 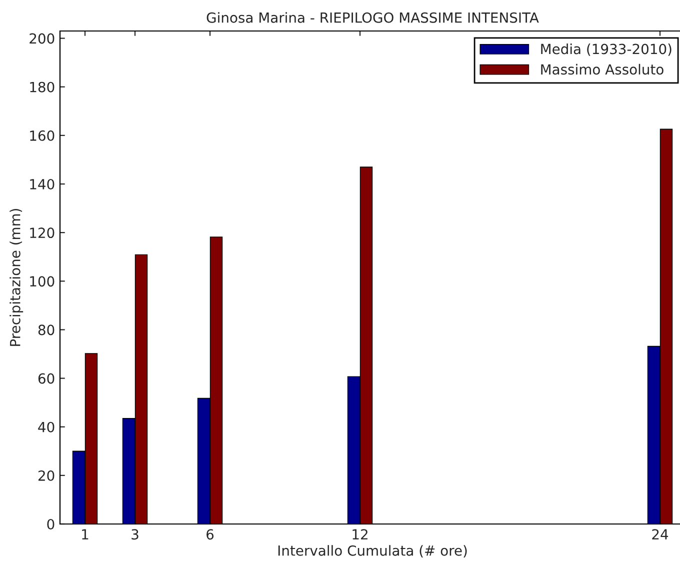 What do you see at coordinates (372, 551) in the screenshot?
I see `x-axis-title: Intervallo Cumulata (# ore)` at bounding box center [372, 551].